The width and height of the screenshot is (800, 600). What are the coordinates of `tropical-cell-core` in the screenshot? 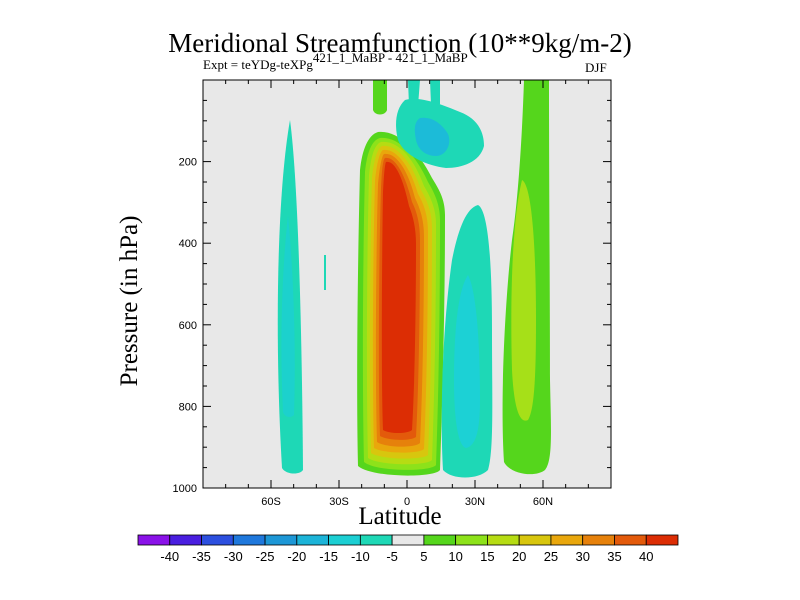 It's located at (398, 297).